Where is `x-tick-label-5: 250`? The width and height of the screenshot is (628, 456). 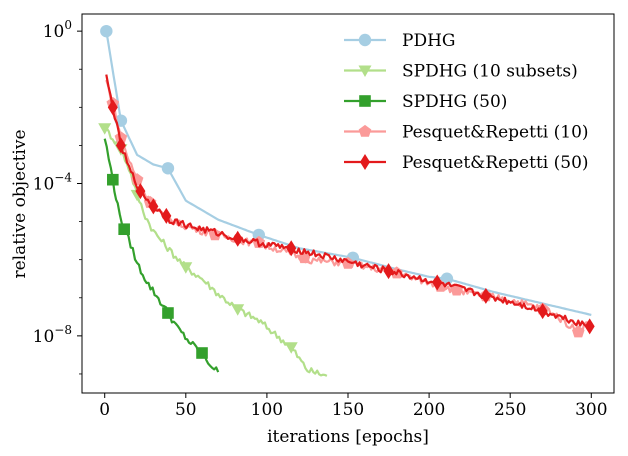 x-tick-label-5: 250 is located at coordinates (510, 410).